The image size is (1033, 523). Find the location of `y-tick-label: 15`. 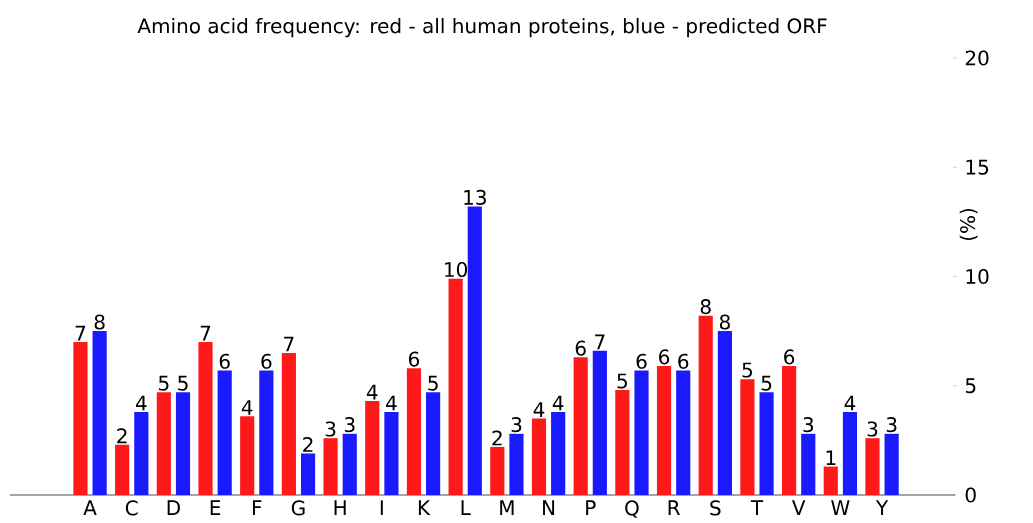

y-tick-label: 15 is located at coordinates (977, 167).